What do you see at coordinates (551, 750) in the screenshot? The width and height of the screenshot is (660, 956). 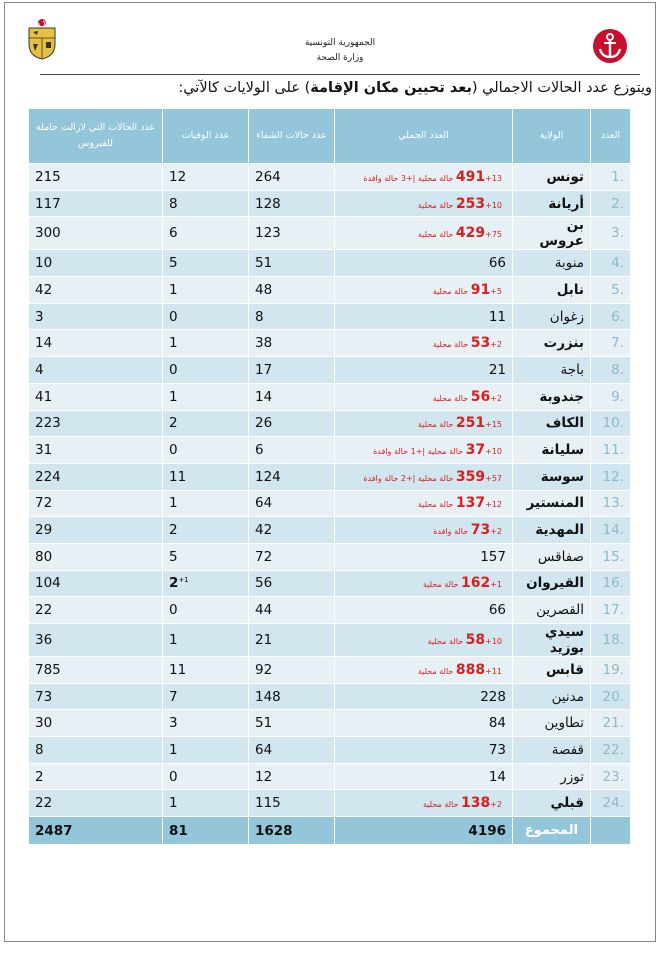 I see `governorate-name: قفصة` at bounding box center [551, 750].